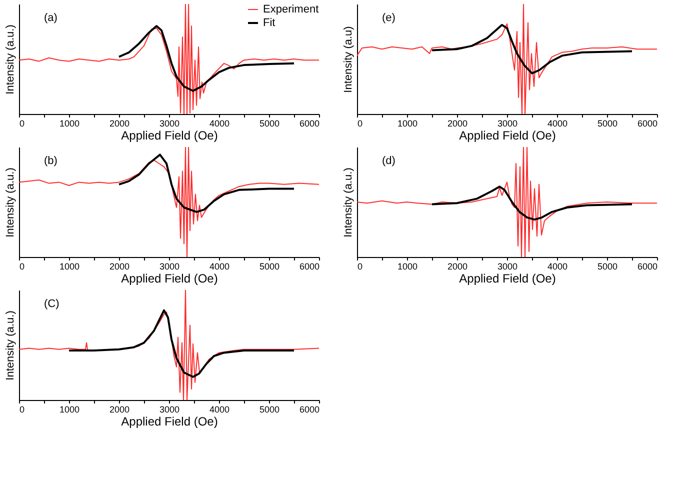 Image resolution: width=693 pixels, height=478 pixels. What do you see at coordinates (51, 161) in the screenshot?
I see `text: (b)` at bounding box center [51, 161].